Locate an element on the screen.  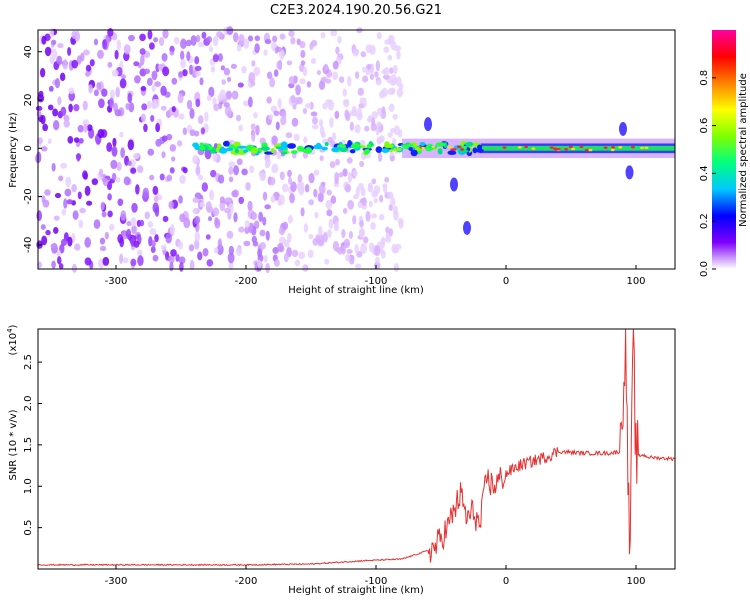
snr-y-tick-label: 2.0 is located at coordinates (28, 404).